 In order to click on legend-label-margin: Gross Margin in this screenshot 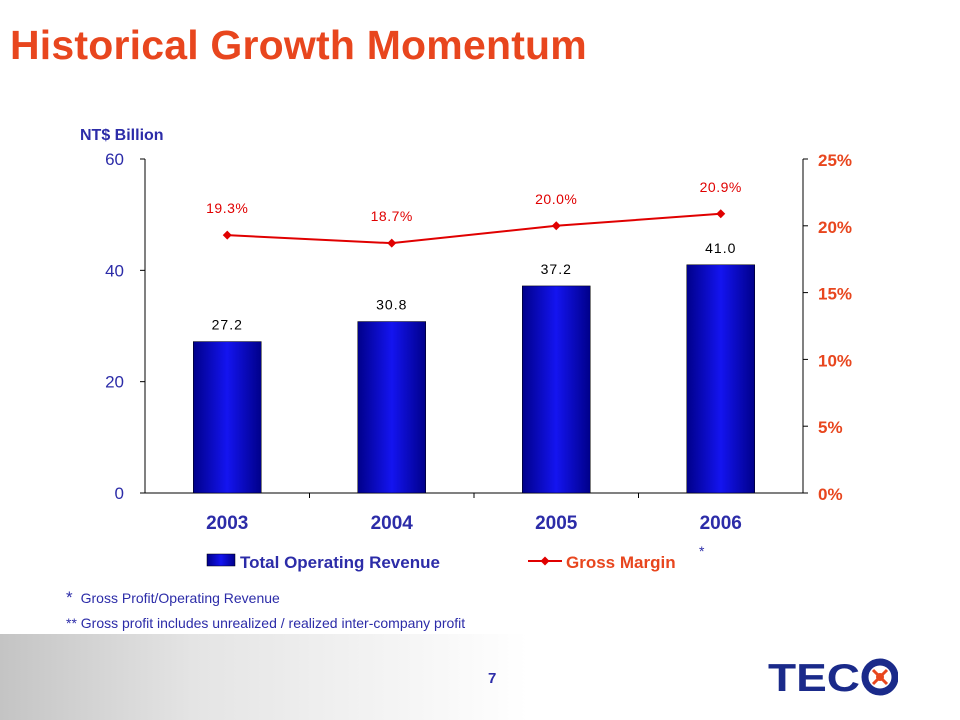, I will do `click(621, 562)`.